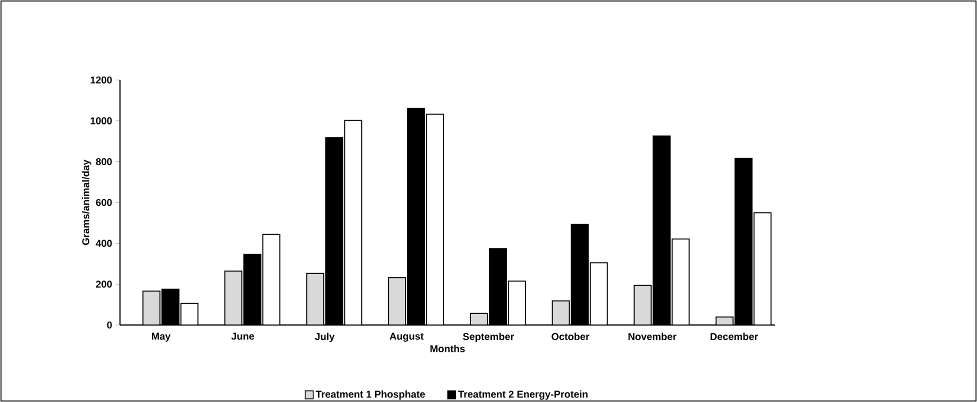  I want to click on x-tick-label: September, so click(488, 337).